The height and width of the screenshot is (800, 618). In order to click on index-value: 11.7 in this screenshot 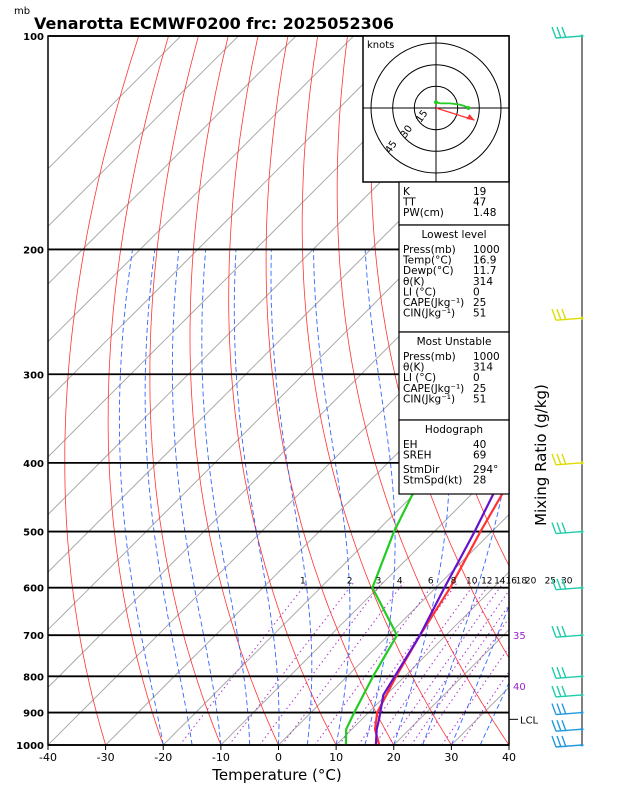, I will do `click(484, 271)`.